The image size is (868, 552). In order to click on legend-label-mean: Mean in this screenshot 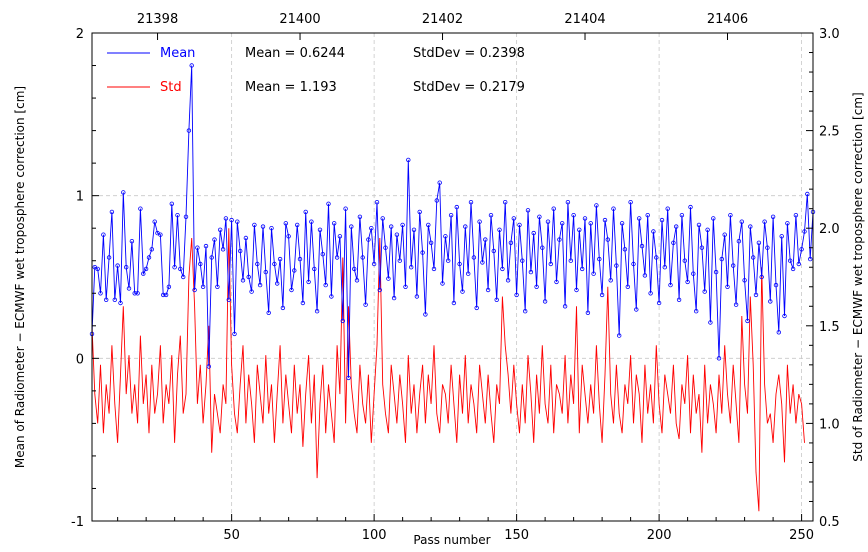, I will do `click(177, 53)`.